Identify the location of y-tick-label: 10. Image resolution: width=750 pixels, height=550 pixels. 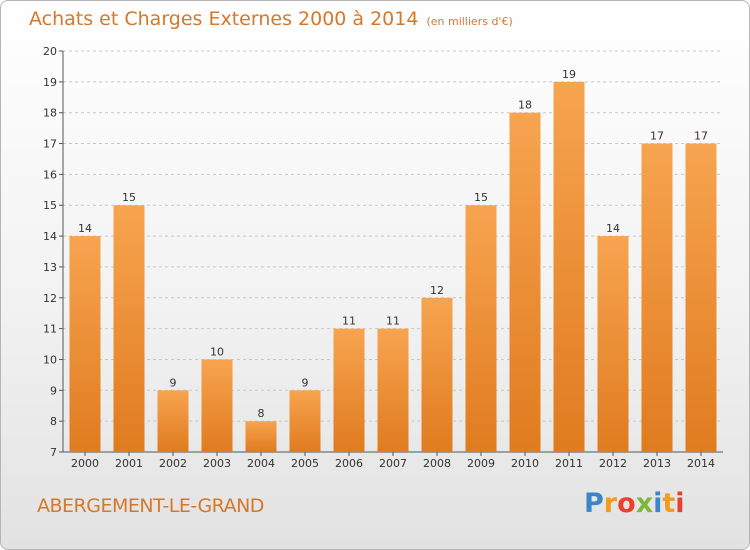
(50, 359).